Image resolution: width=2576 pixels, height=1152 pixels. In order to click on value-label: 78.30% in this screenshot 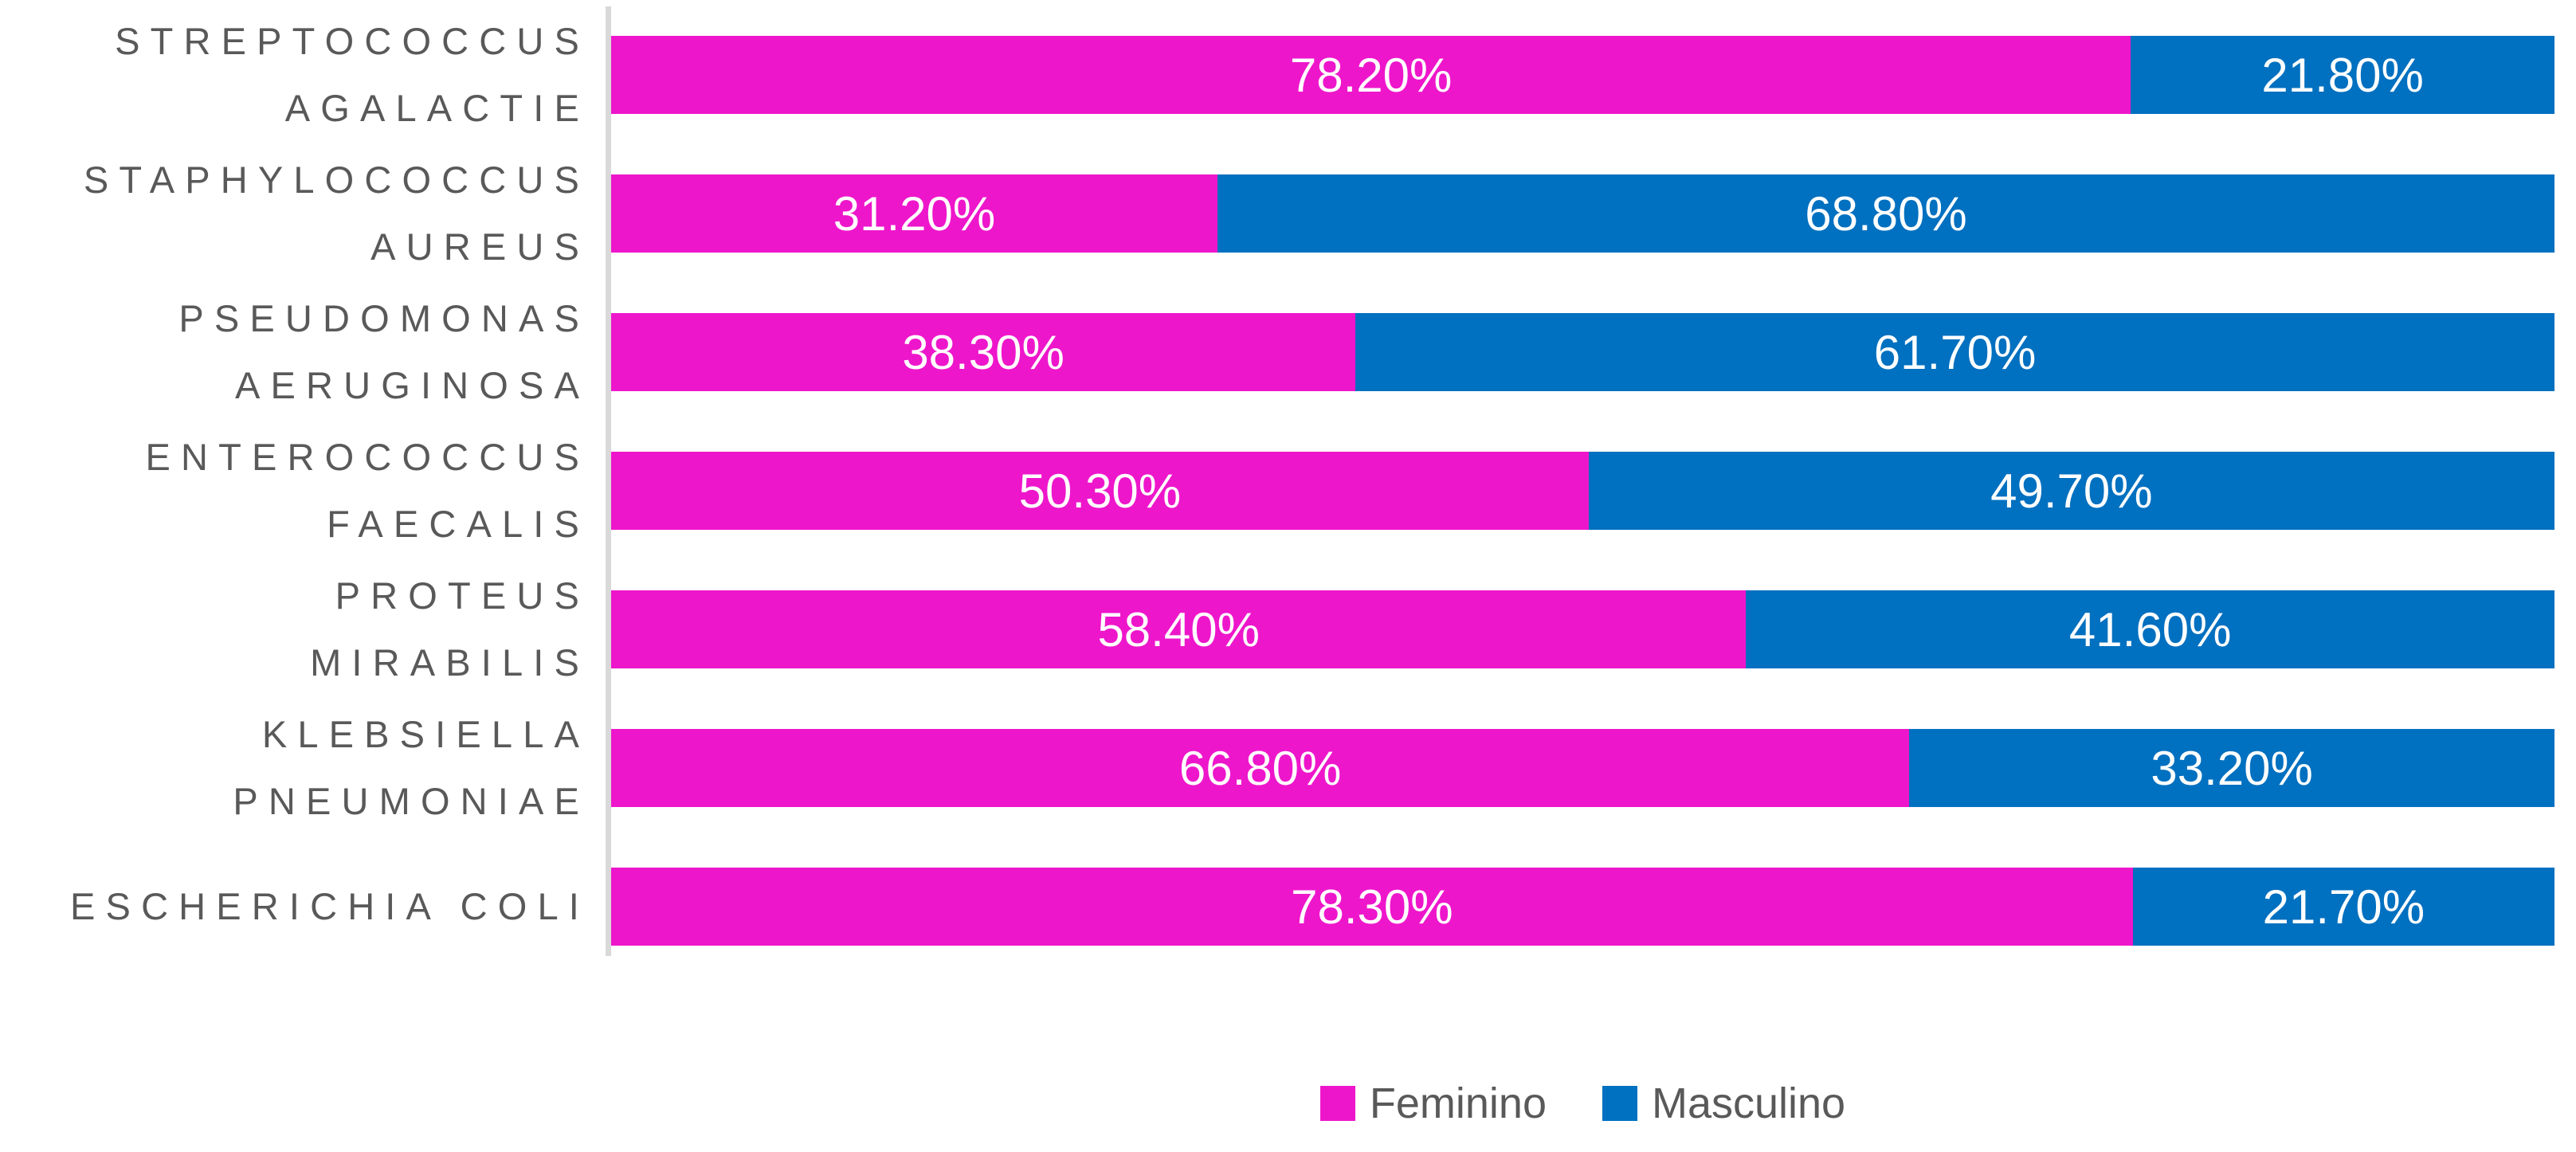, I will do `click(1372, 907)`.